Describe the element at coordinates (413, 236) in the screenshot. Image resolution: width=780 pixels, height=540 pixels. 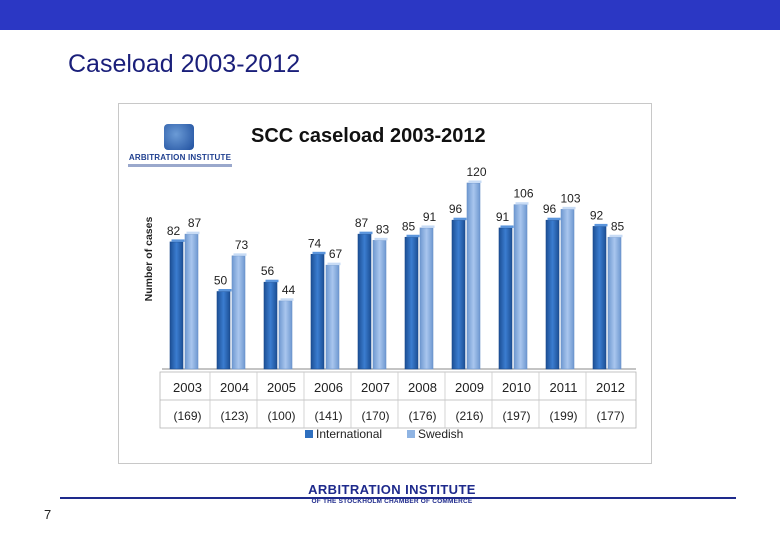
I see `bar-cap-international-2008` at that location.